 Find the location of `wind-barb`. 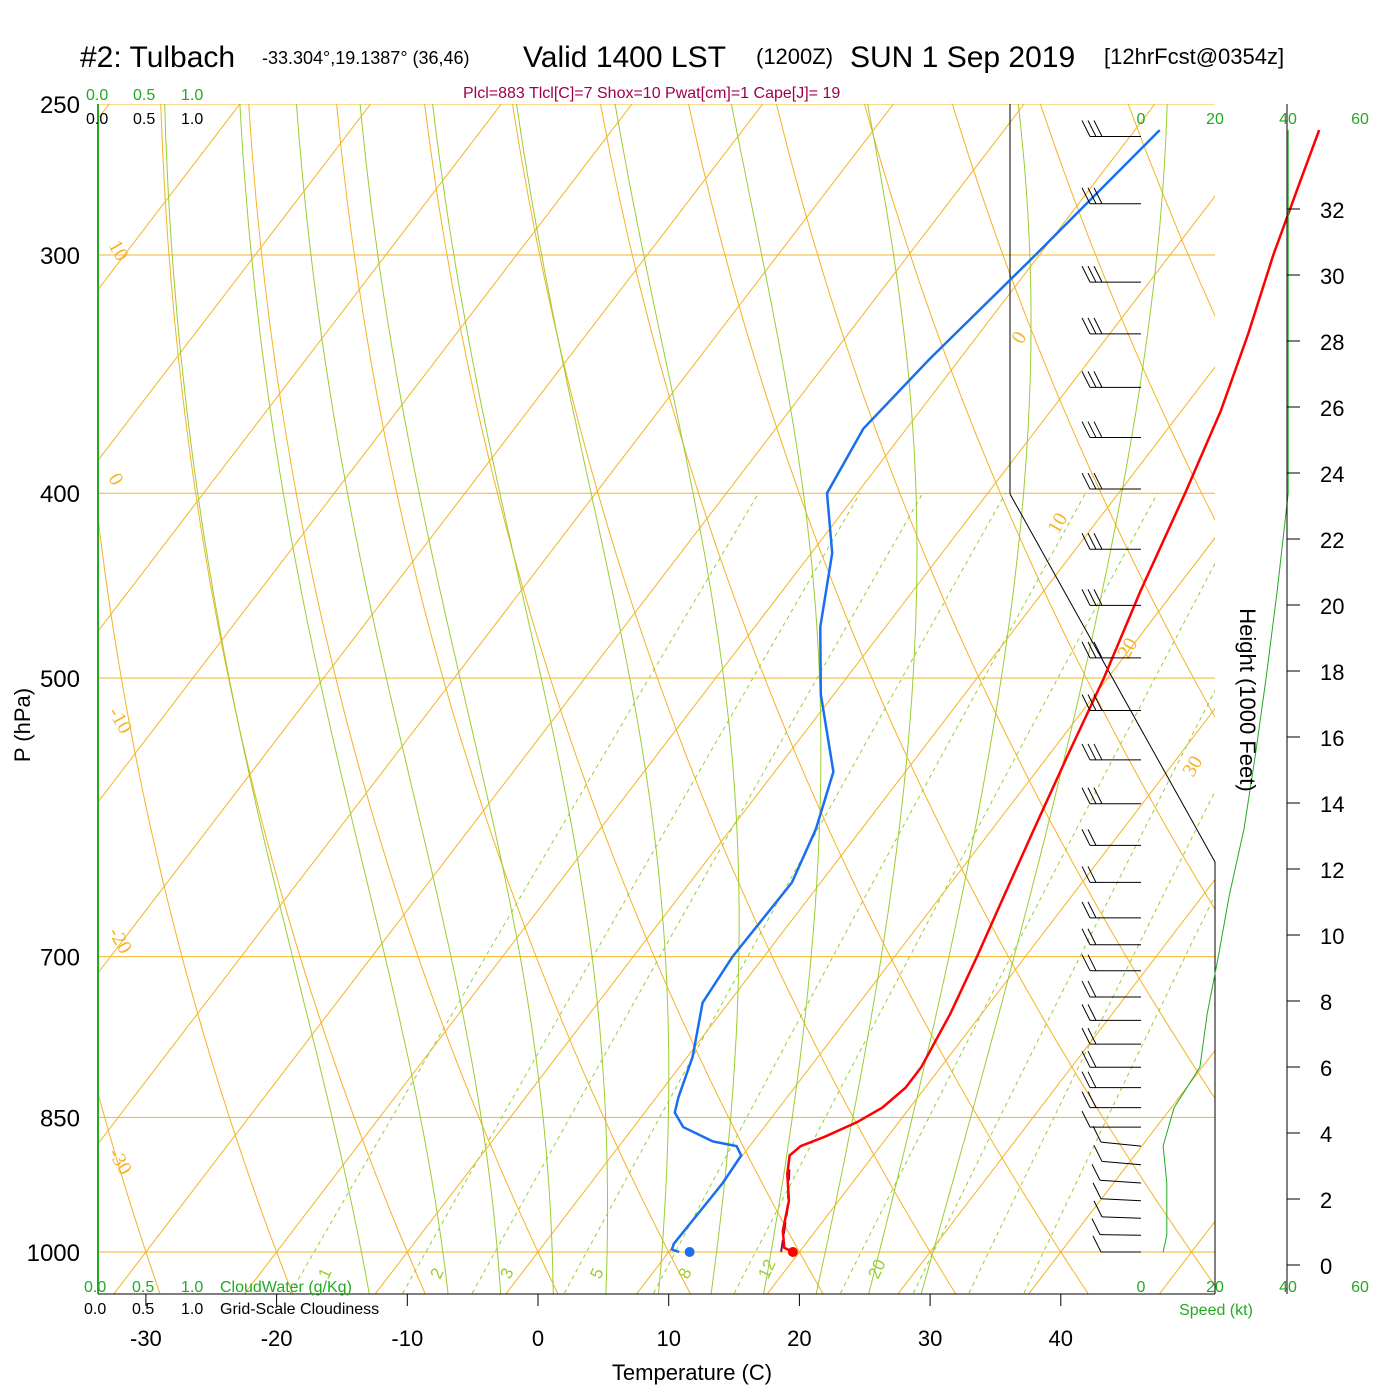

wind-barb is located at coordinates (1121, 1217).